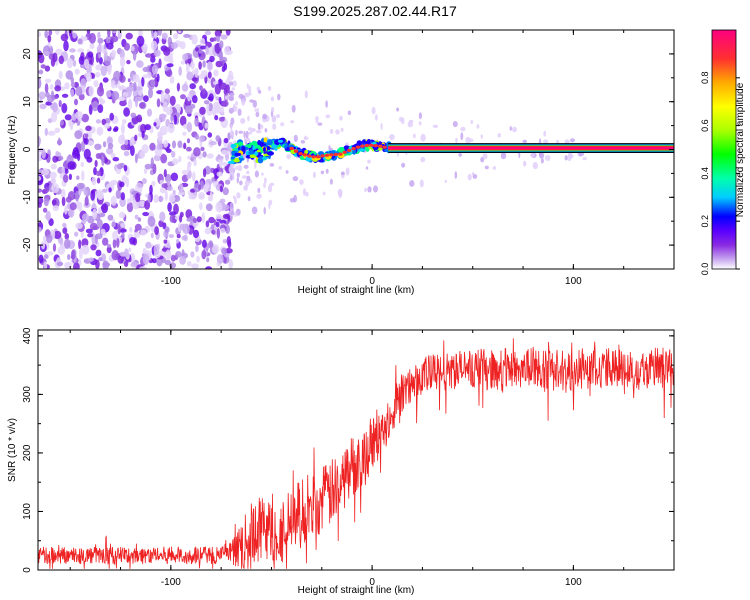  Describe the element at coordinates (27, 335) in the screenshot. I see `y-tick-label: 400` at that location.